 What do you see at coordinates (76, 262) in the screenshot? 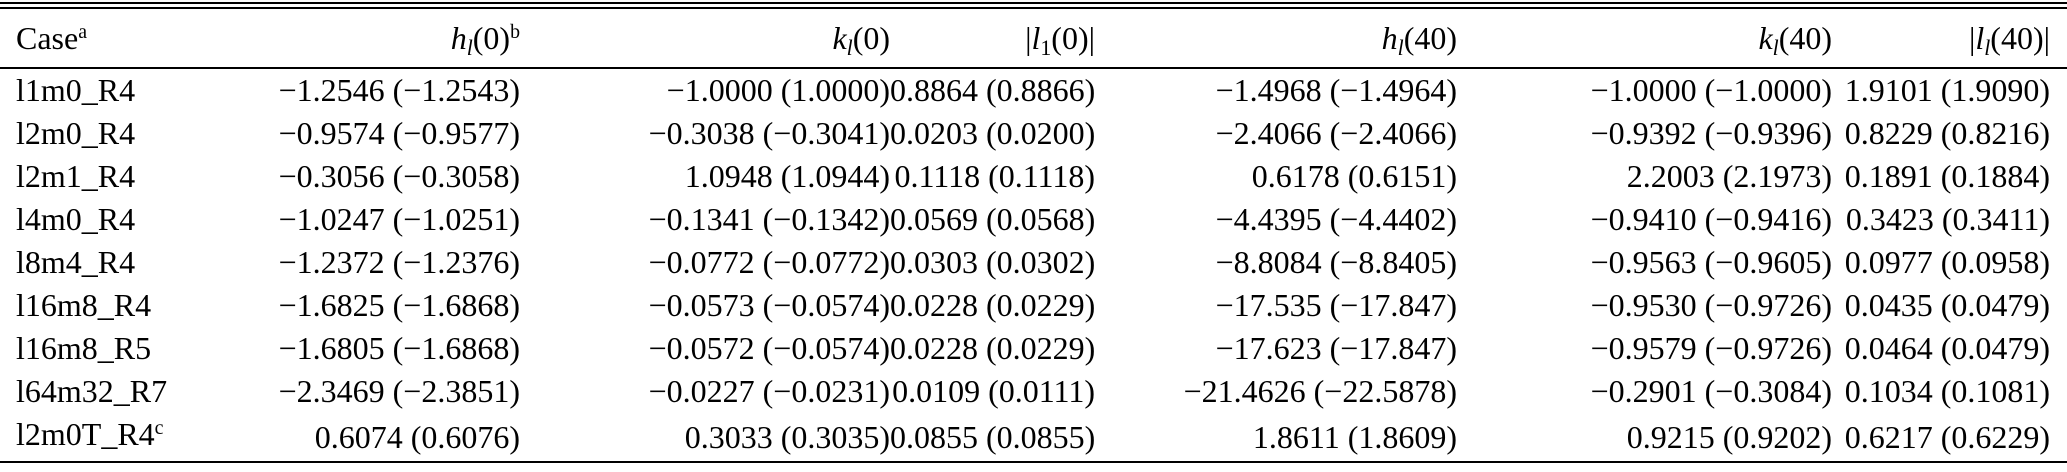
I see `case-label: l8m4_R4` at bounding box center [76, 262].